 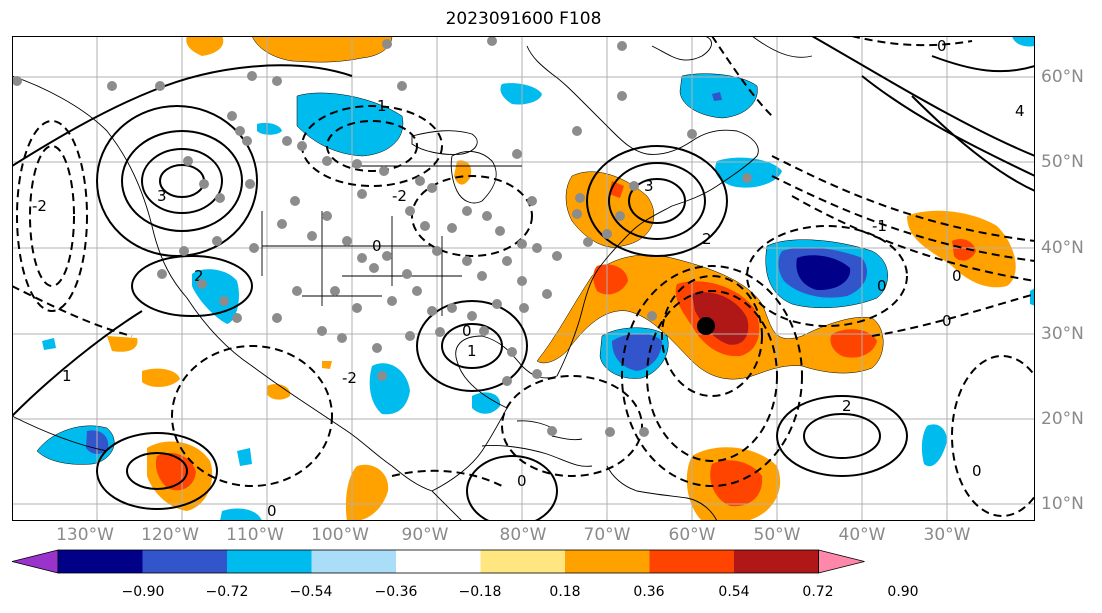 I want to click on lon-label: 130°W, so click(x=85, y=535).